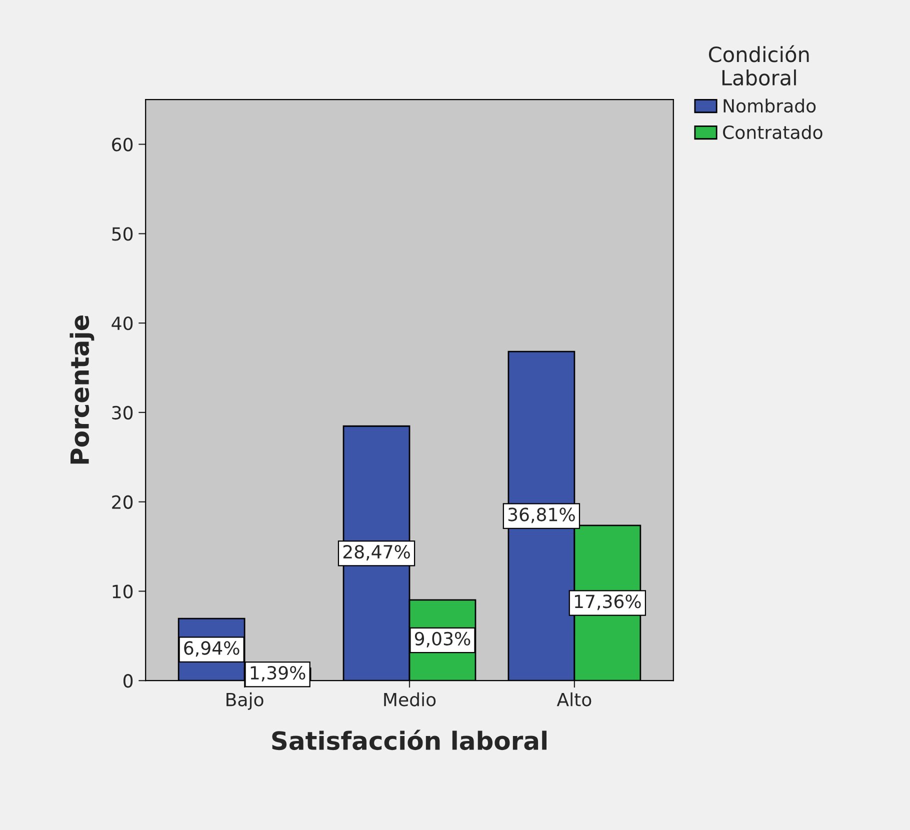 This screenshot has width=910, height=830. I want to click on legend-title: Condición Laboral, so click(758, 65).